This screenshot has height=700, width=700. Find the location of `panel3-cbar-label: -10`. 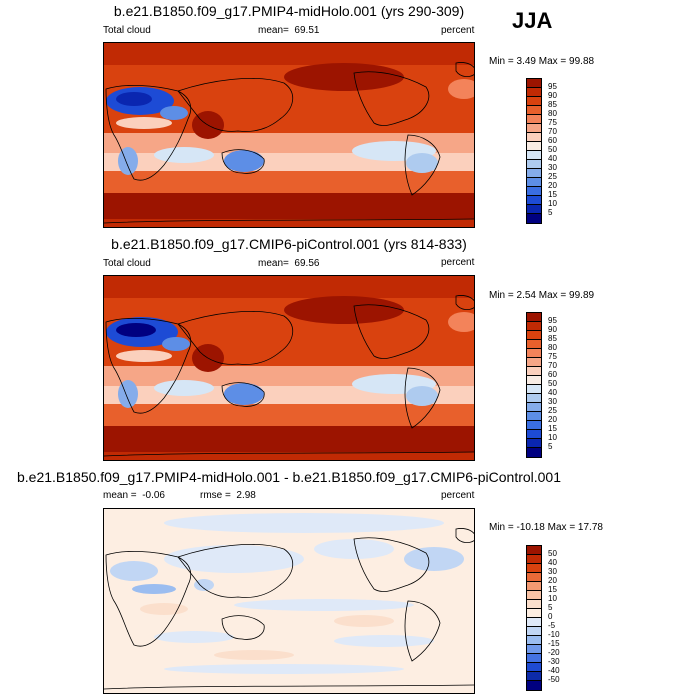

panel3-cbar-label: -10 is located at coordinates (554, 634).